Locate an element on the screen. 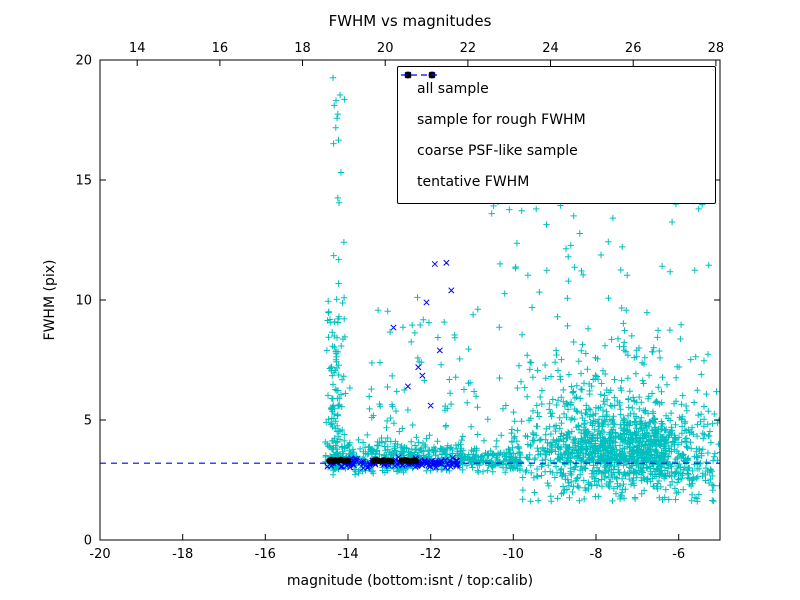 The image size is (800, 600). x2-tick-label: 20 is located at coordinates (385, 48).